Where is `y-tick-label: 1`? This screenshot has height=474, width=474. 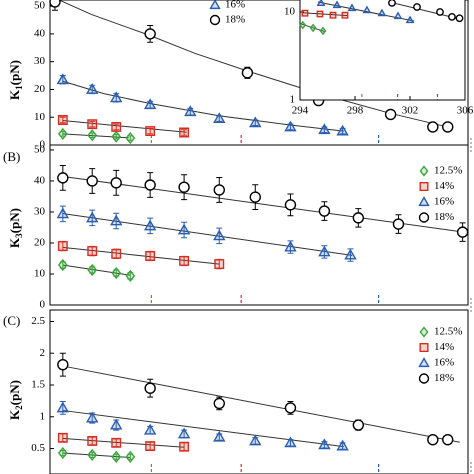 y-tick-label: 1 is located at coordinates (43, 416).